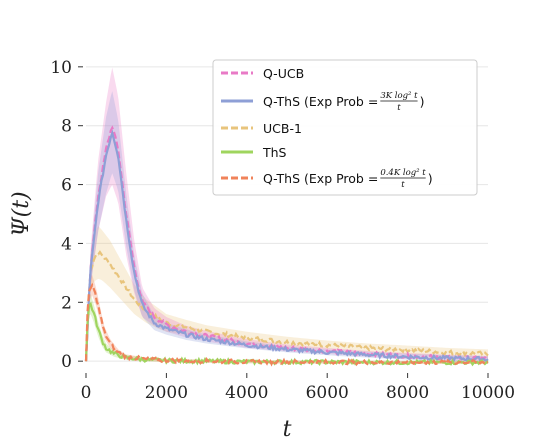 This screenshot has width=540, height=442. I want to click on x-tick-label: 10000, so click(488, 393).